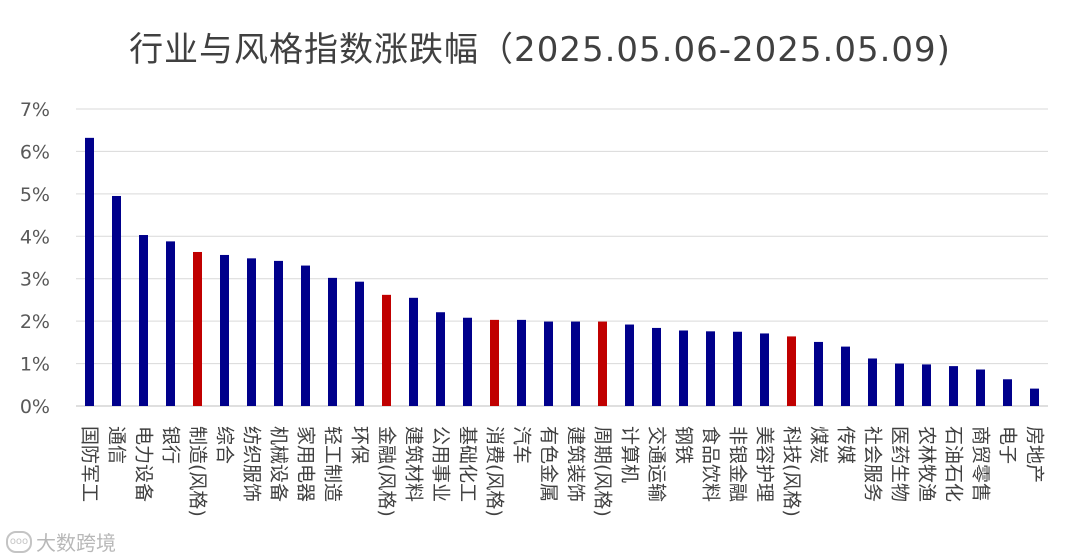  What do you see at coordinates (35, 110) in the screenshot?
I see `y-tick-label: 7%` at bounding box center [35, 110].